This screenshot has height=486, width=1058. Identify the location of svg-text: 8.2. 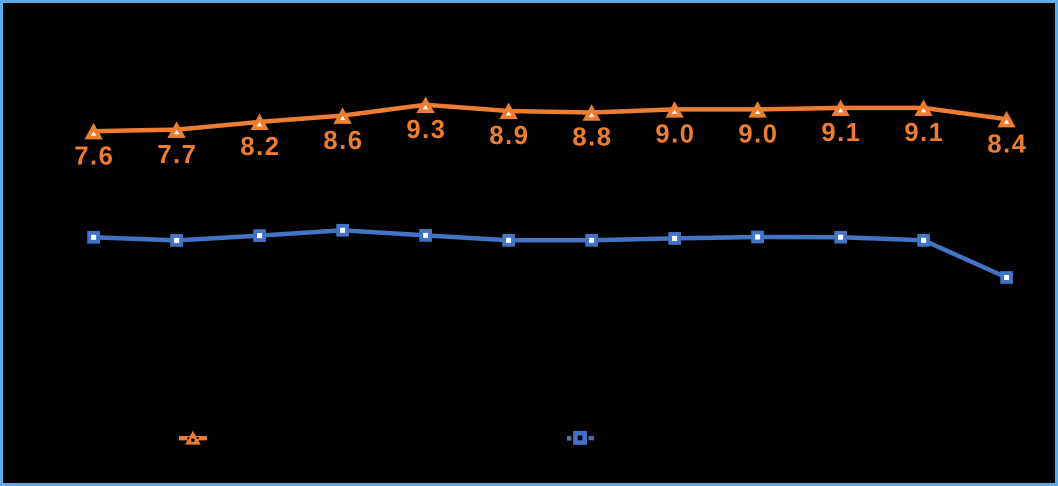
(260, 147).